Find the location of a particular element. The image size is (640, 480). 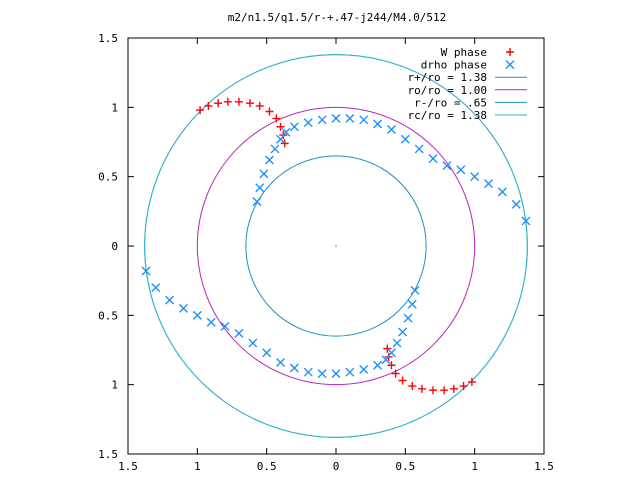

legend-label: W phase is located at coordinates (464, 52).